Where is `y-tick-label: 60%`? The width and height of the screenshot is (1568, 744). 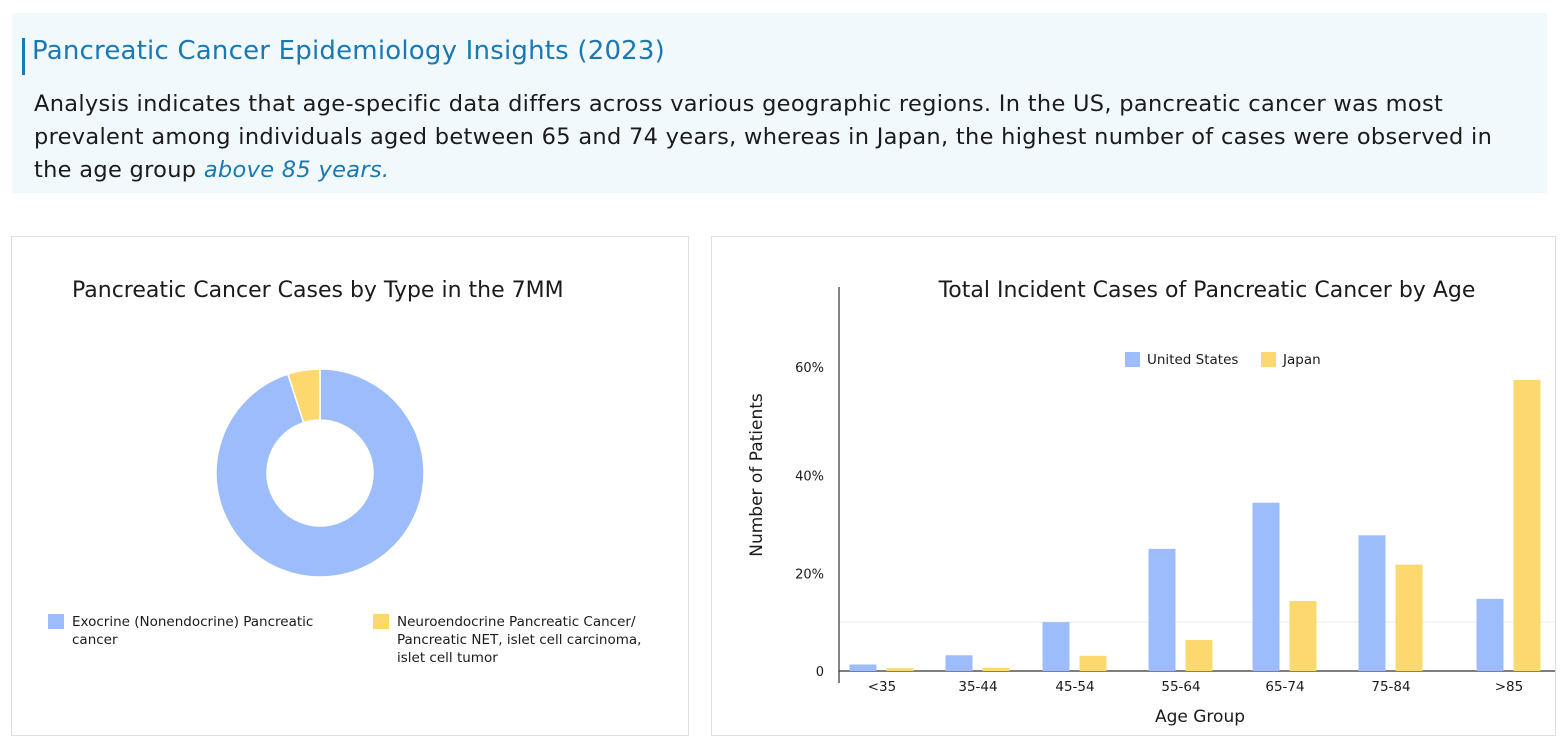 y-tick-label: 60% is located at coordinates (809, 368).